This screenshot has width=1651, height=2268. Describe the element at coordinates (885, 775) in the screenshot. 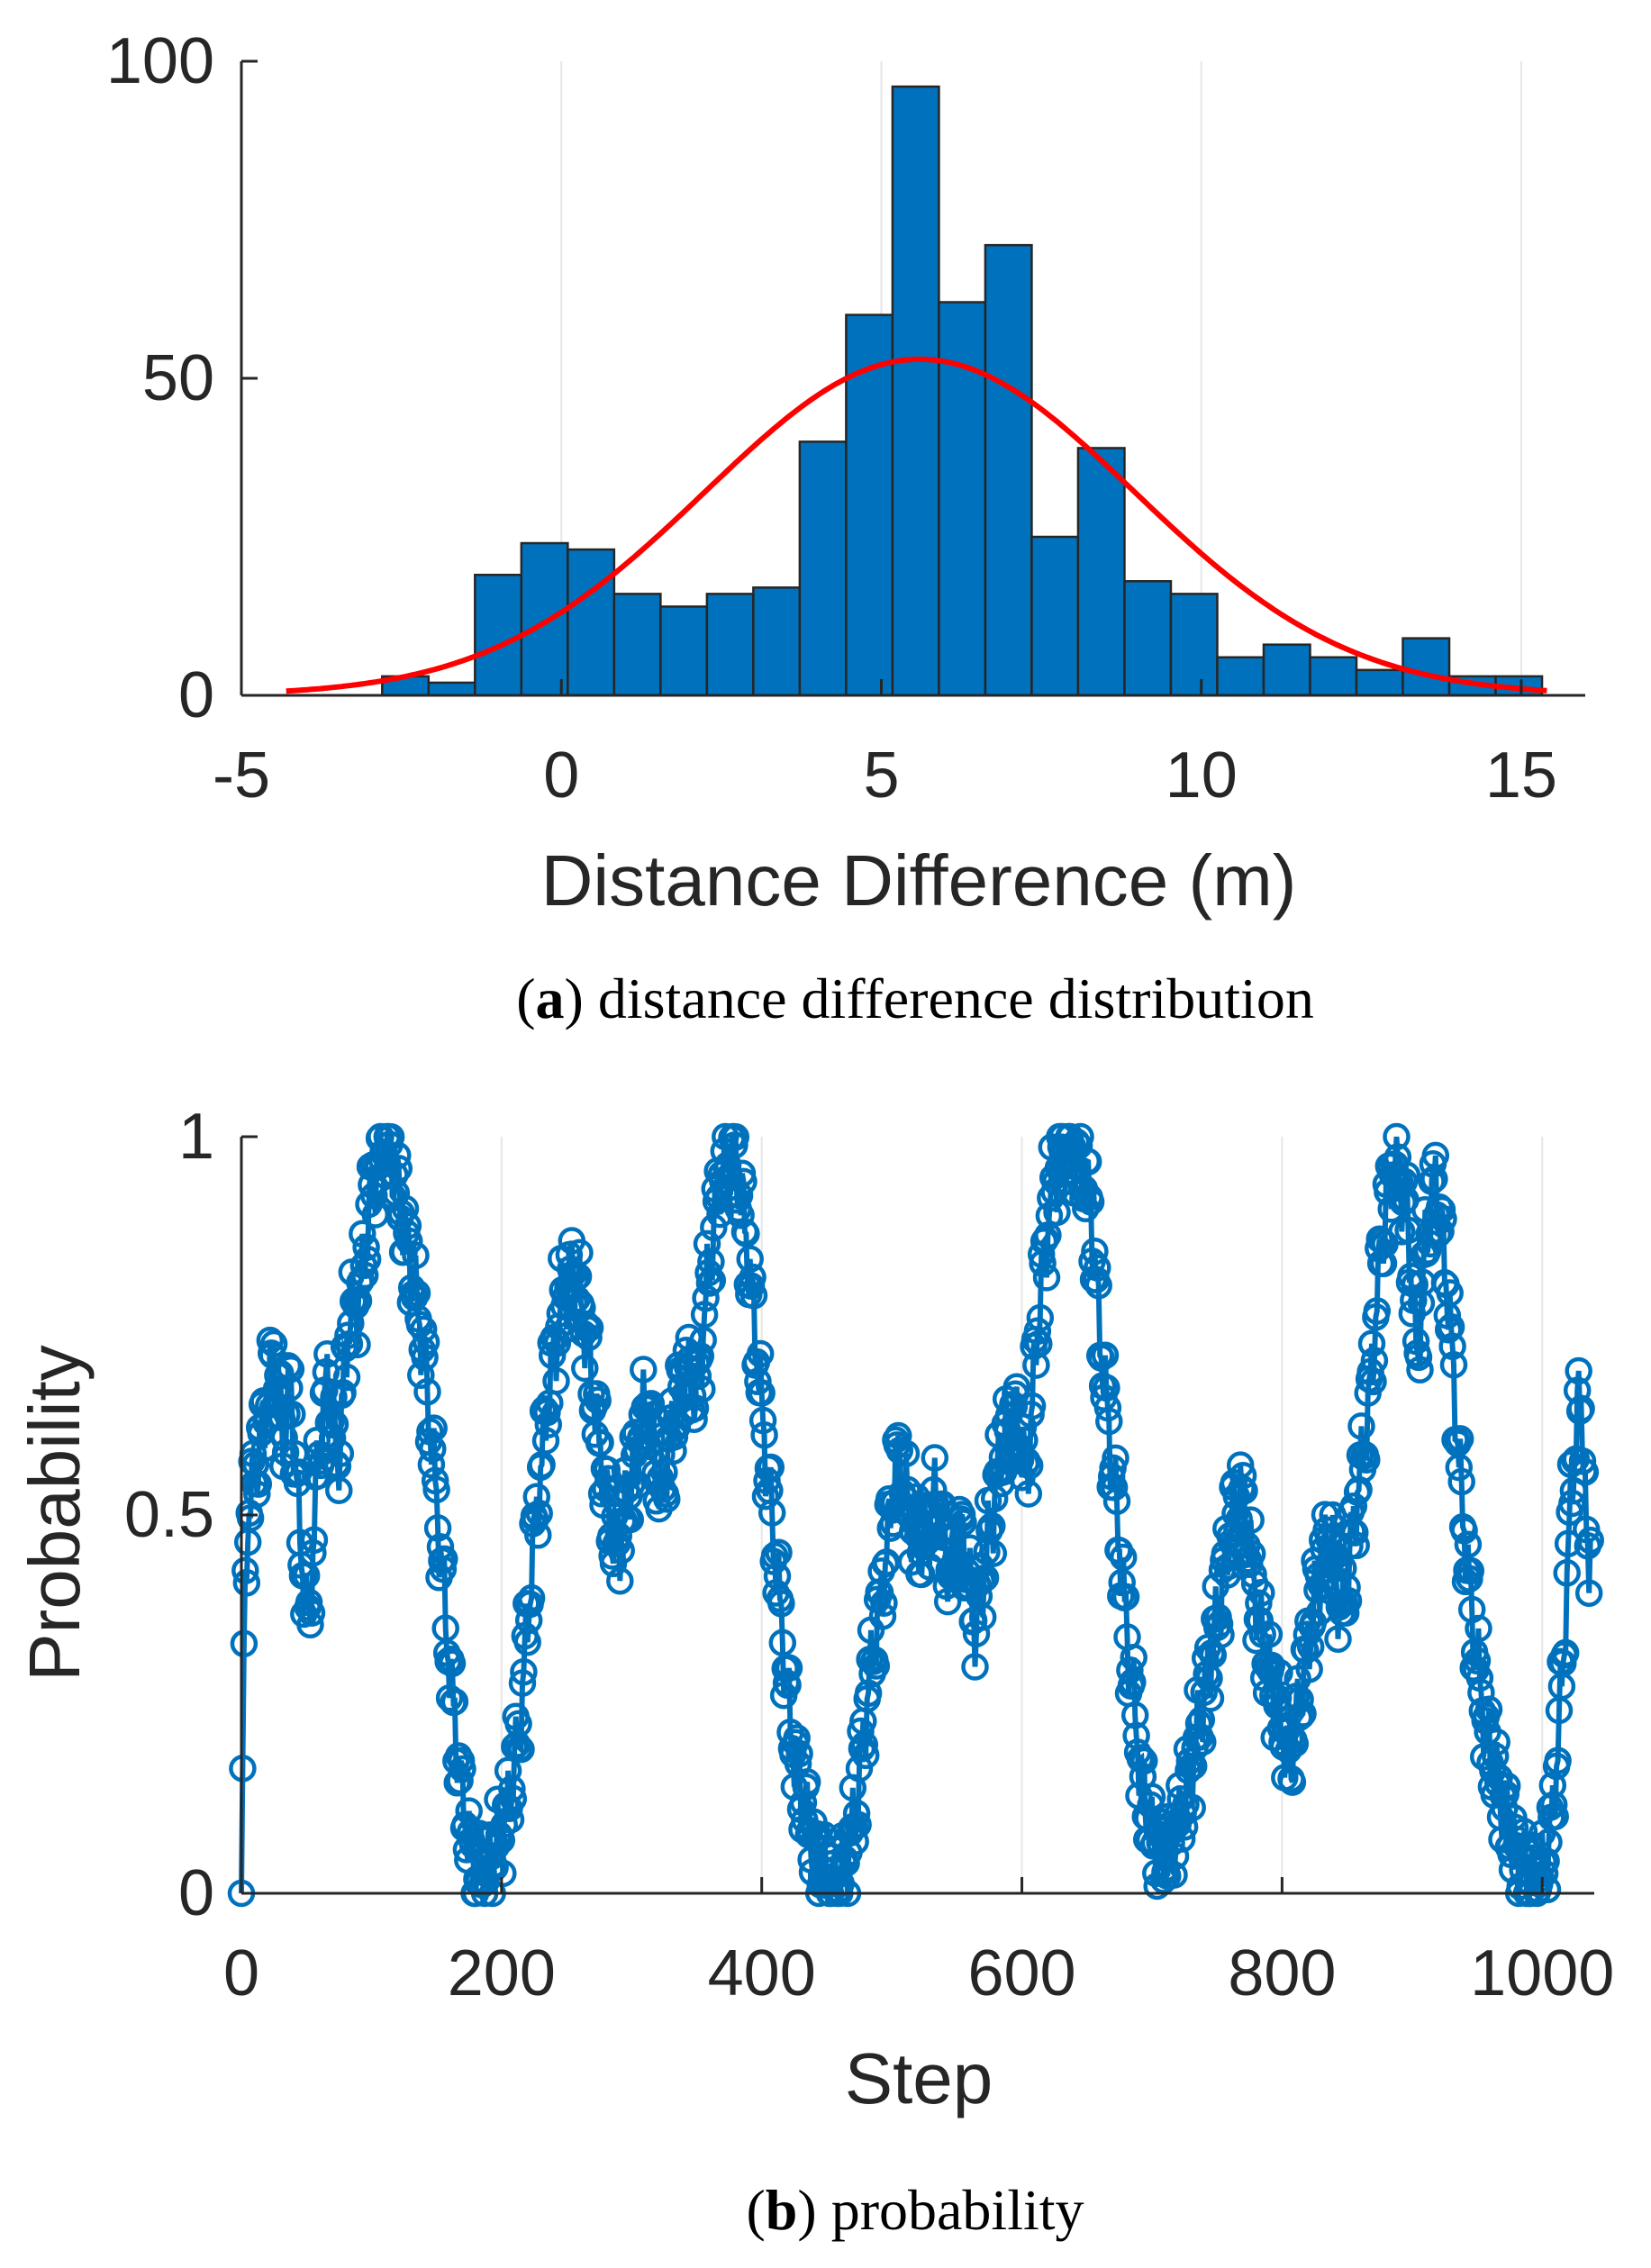

I see `a-x-tick-labels: -5 0 5 10 15` at that location.